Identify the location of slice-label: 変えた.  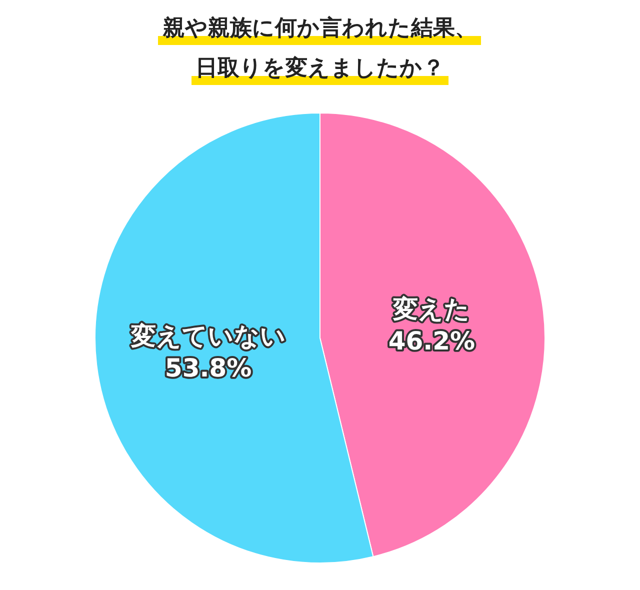
(431, 309).